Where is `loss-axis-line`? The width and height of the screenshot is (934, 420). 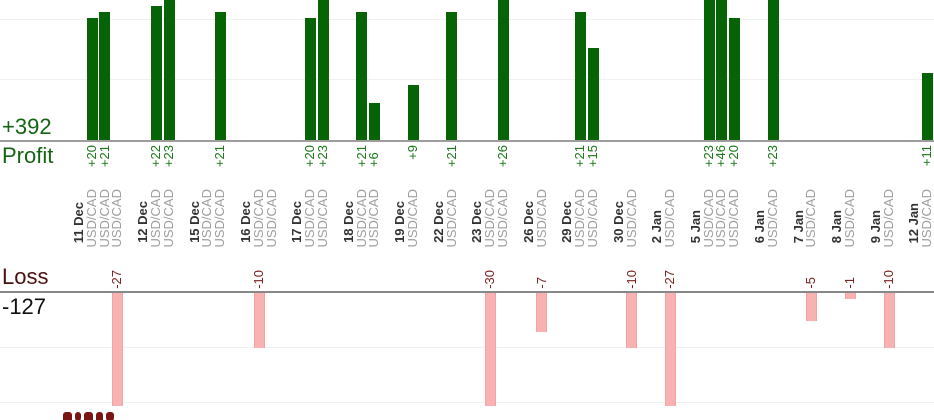
loss-axis-line is located at coordinates (467, 292).